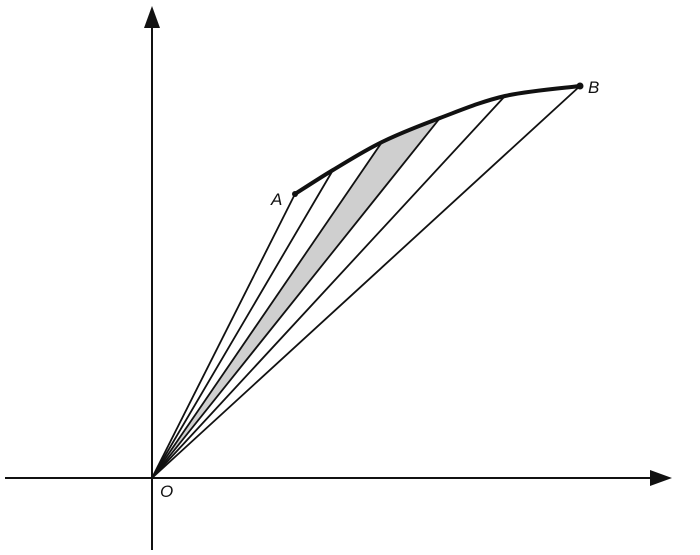 The width and height of the screenshot is (700, 555). Describe the element at coordinates (437, 140) in the screenshot. I see `curve-a-to-b` at that location.